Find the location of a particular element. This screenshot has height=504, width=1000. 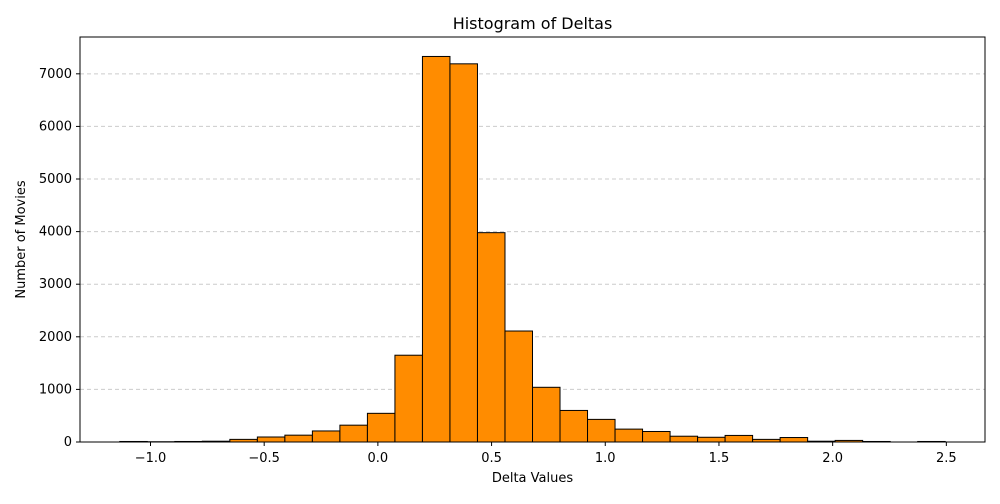

x-tick-label: 0.0 is located at coordinates (378, 458).